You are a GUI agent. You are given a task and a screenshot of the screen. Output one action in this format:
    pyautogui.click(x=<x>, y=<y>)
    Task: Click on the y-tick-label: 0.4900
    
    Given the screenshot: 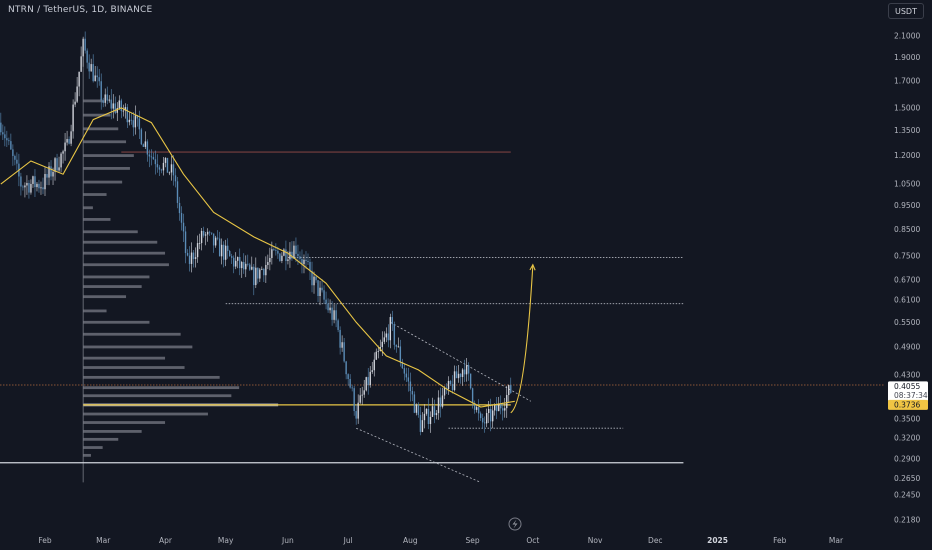 What is the action you would take?
    pyautogui.click(x=907, y=346)
    